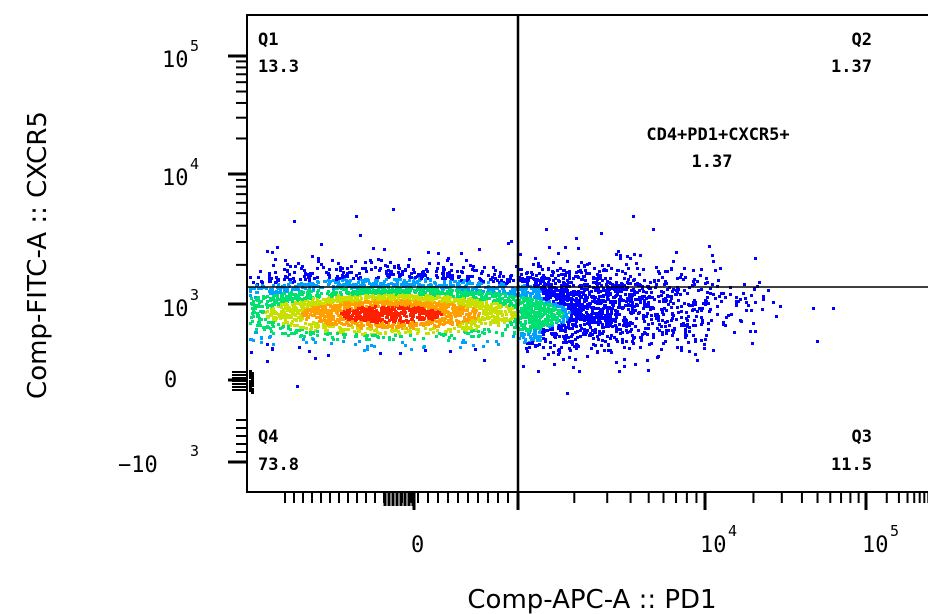  What do you see at coordinates (718, 540) in the screenshot?
I see `x-tick-label-1e4: 10 4` at bounding box center [718, 540].